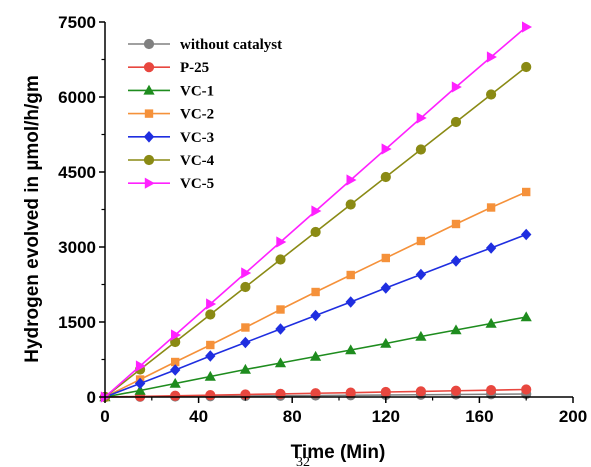 Image resolution: width=591 pixels, height=467 pixels. Describe the element at coordinates (171, 115) in the screenshot. I see `legend-entry: VC-2` at that location.